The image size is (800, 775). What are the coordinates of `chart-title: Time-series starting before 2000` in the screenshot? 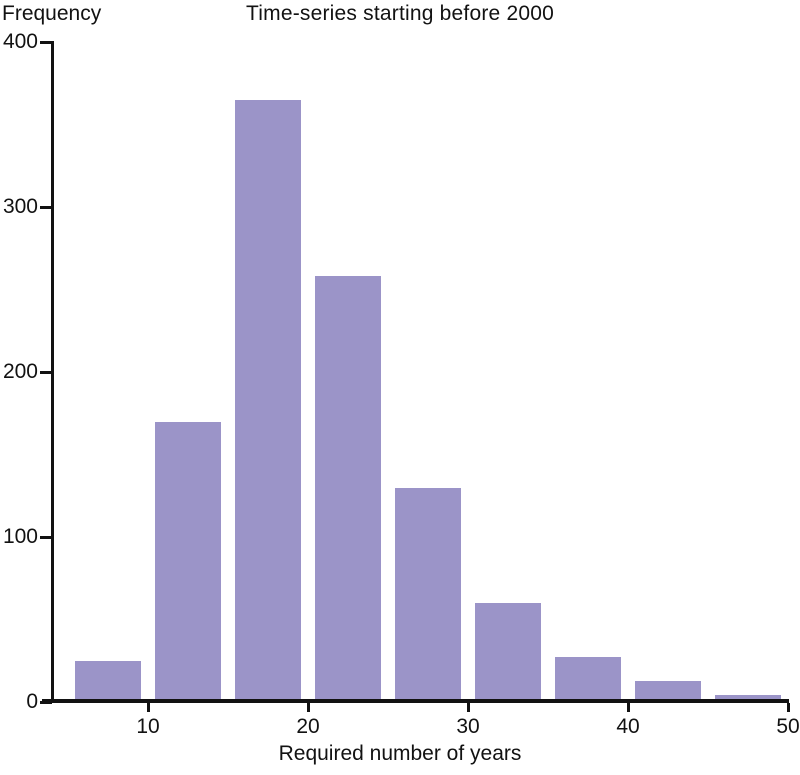 It's located at (400, 13).